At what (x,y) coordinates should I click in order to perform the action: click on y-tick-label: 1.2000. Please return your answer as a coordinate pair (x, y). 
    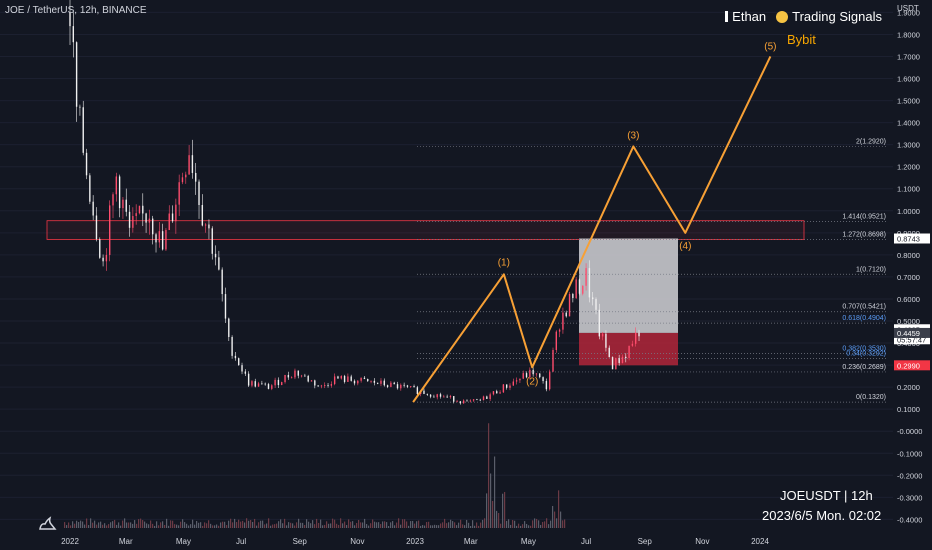
    Looking at the image, I should click on (908, 167).